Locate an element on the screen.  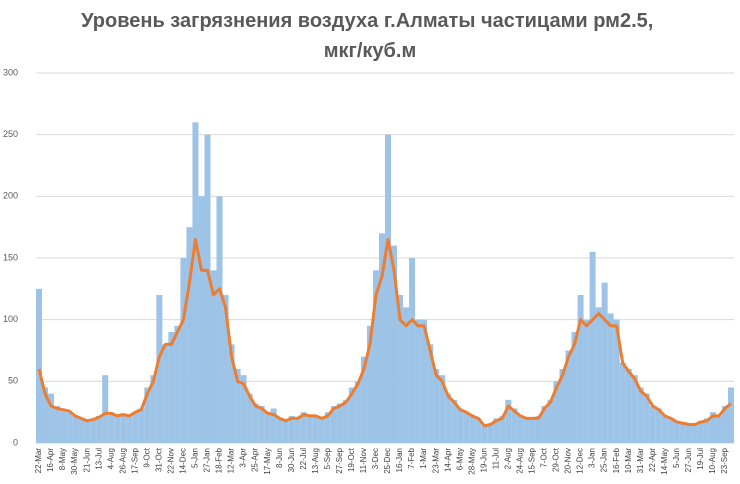
y-tick-label: 200 is located at coordinates (10, 196).